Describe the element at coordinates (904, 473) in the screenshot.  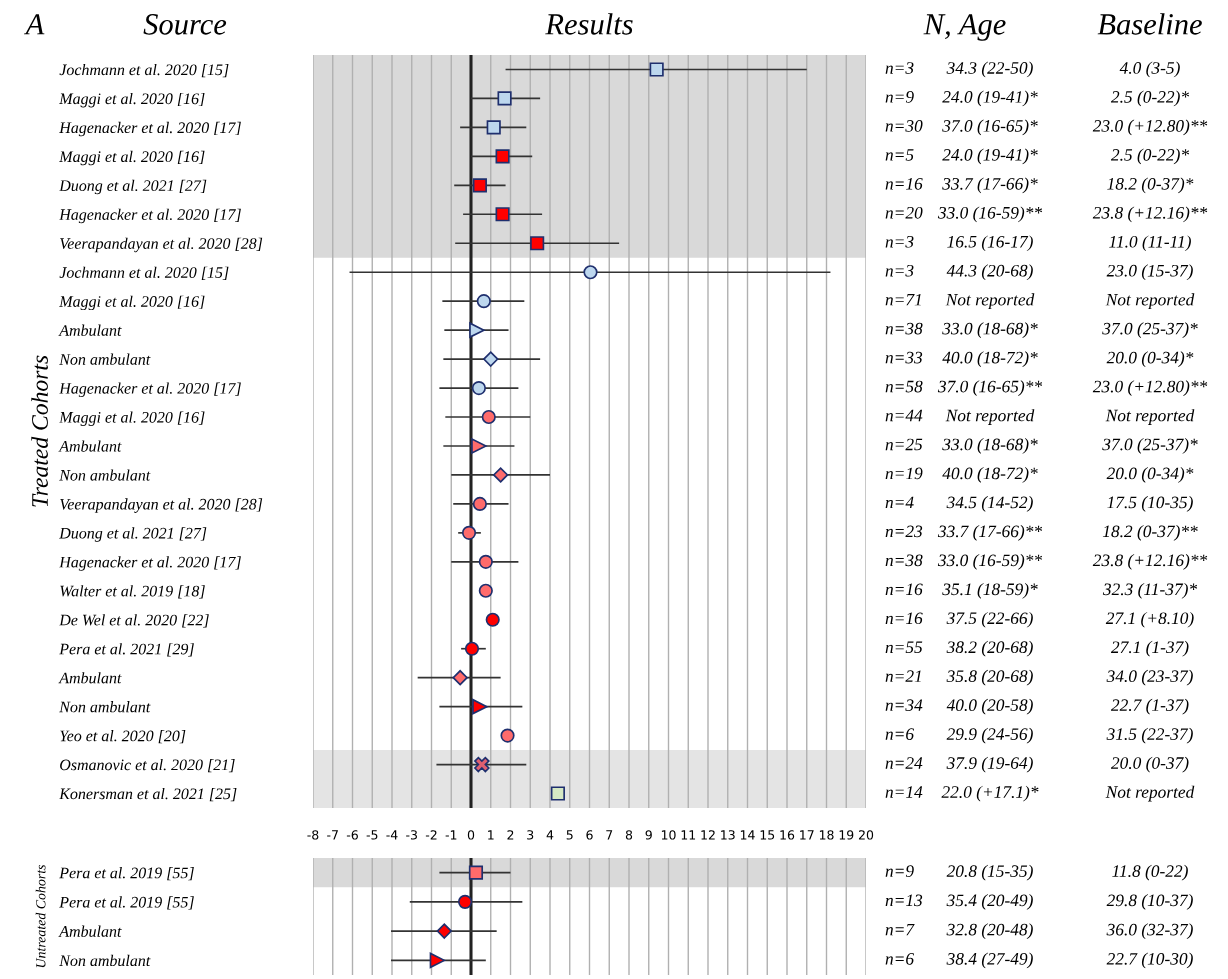
I see `text: n=19` at that location.